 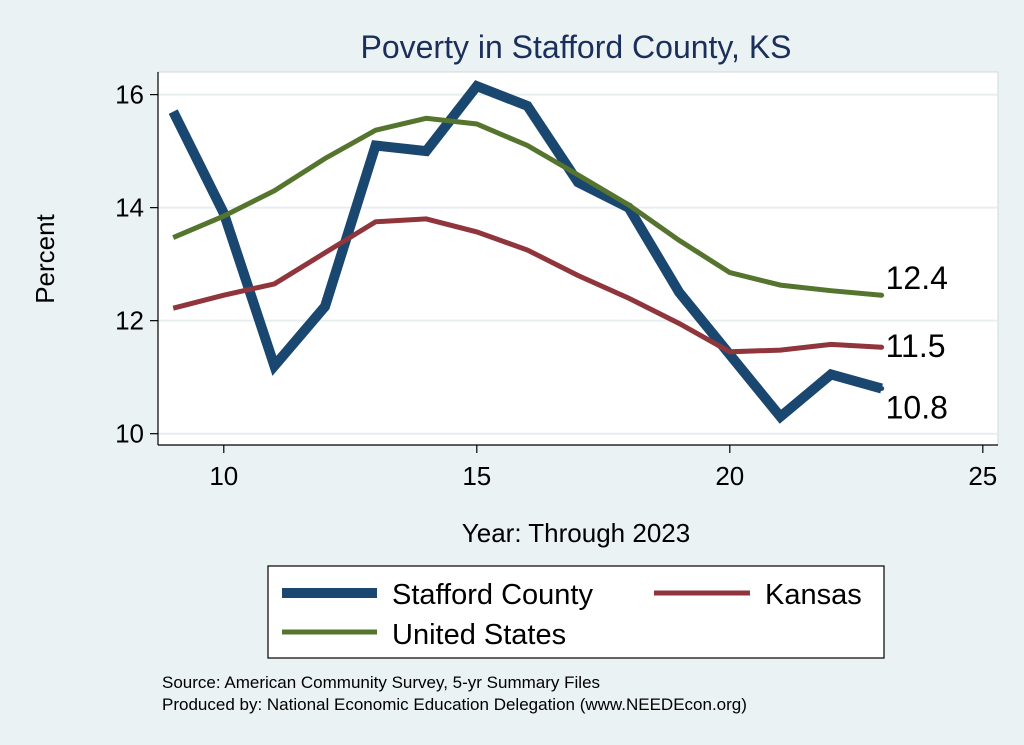 What do you see at coordinates (575, 47) in the screenshot?
I see `chart-title: Poverty in Stafford County, KS` at bounding box center [575, 47].